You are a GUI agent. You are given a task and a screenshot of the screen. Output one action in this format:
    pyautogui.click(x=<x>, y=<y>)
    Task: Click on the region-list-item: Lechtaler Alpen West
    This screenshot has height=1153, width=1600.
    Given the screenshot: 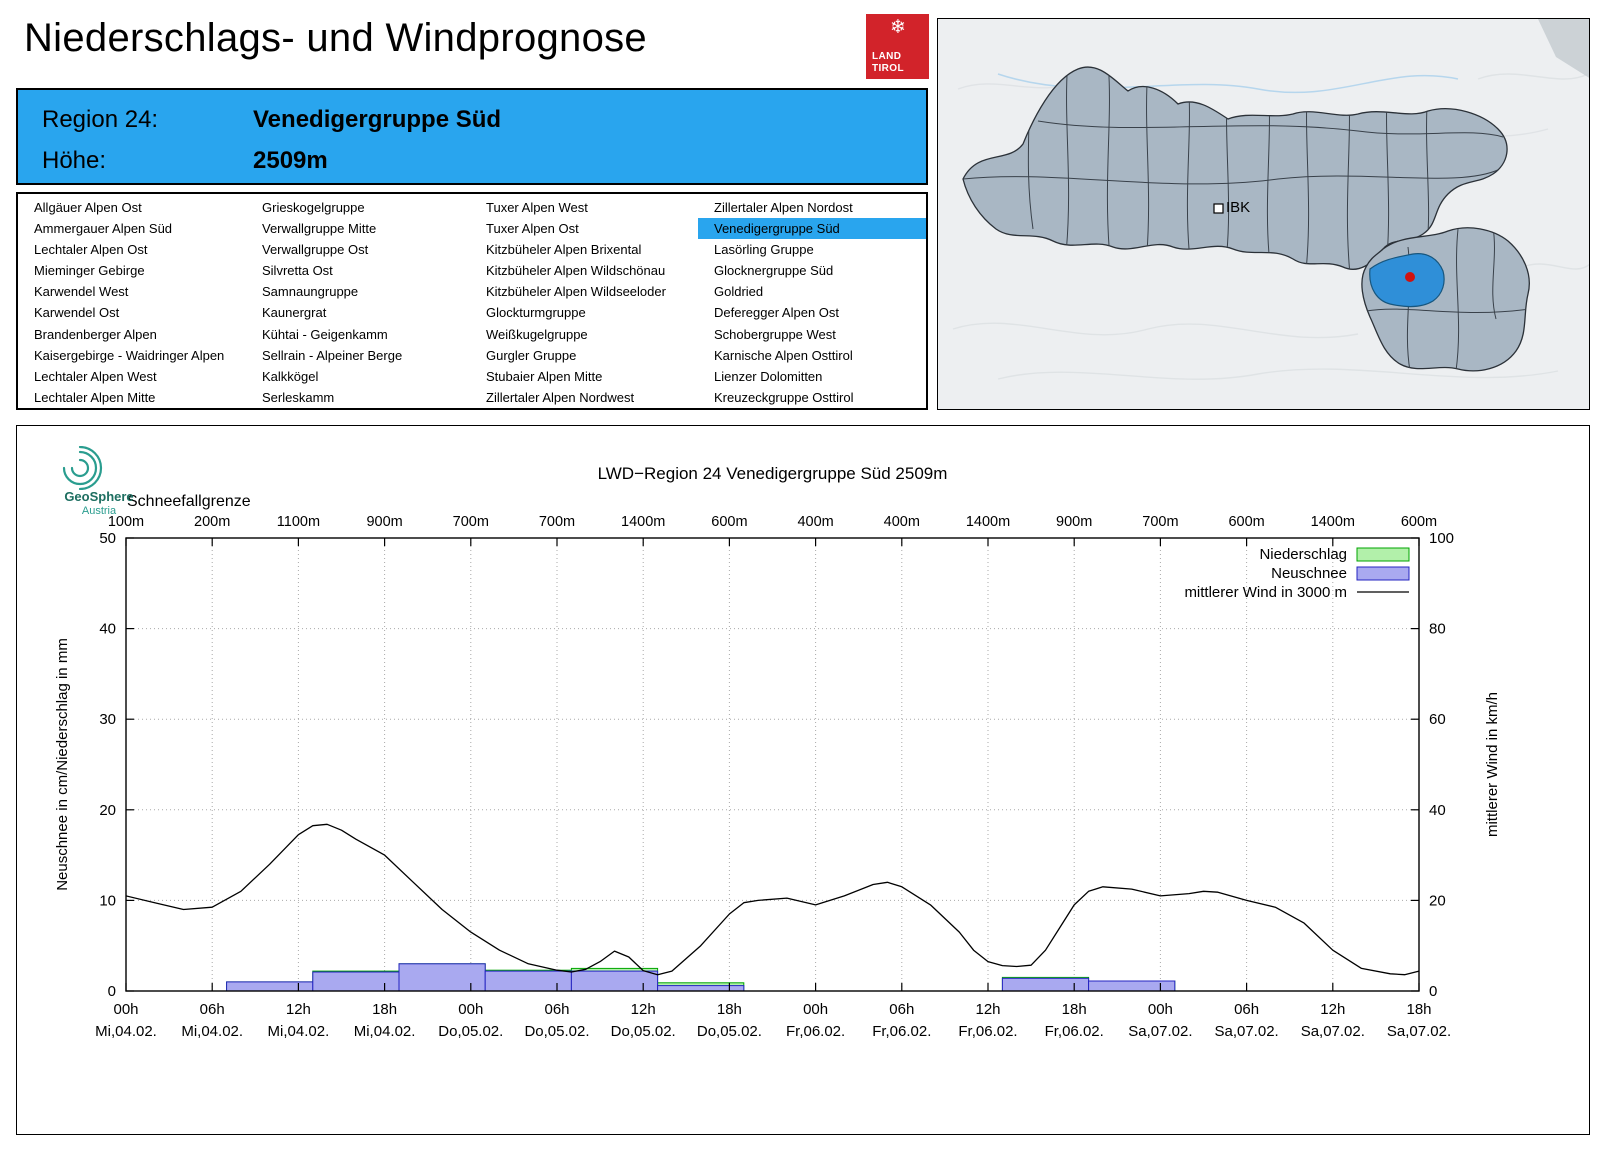 What is the action you would take?
    pyautogui.click(x=95, y=376)
    